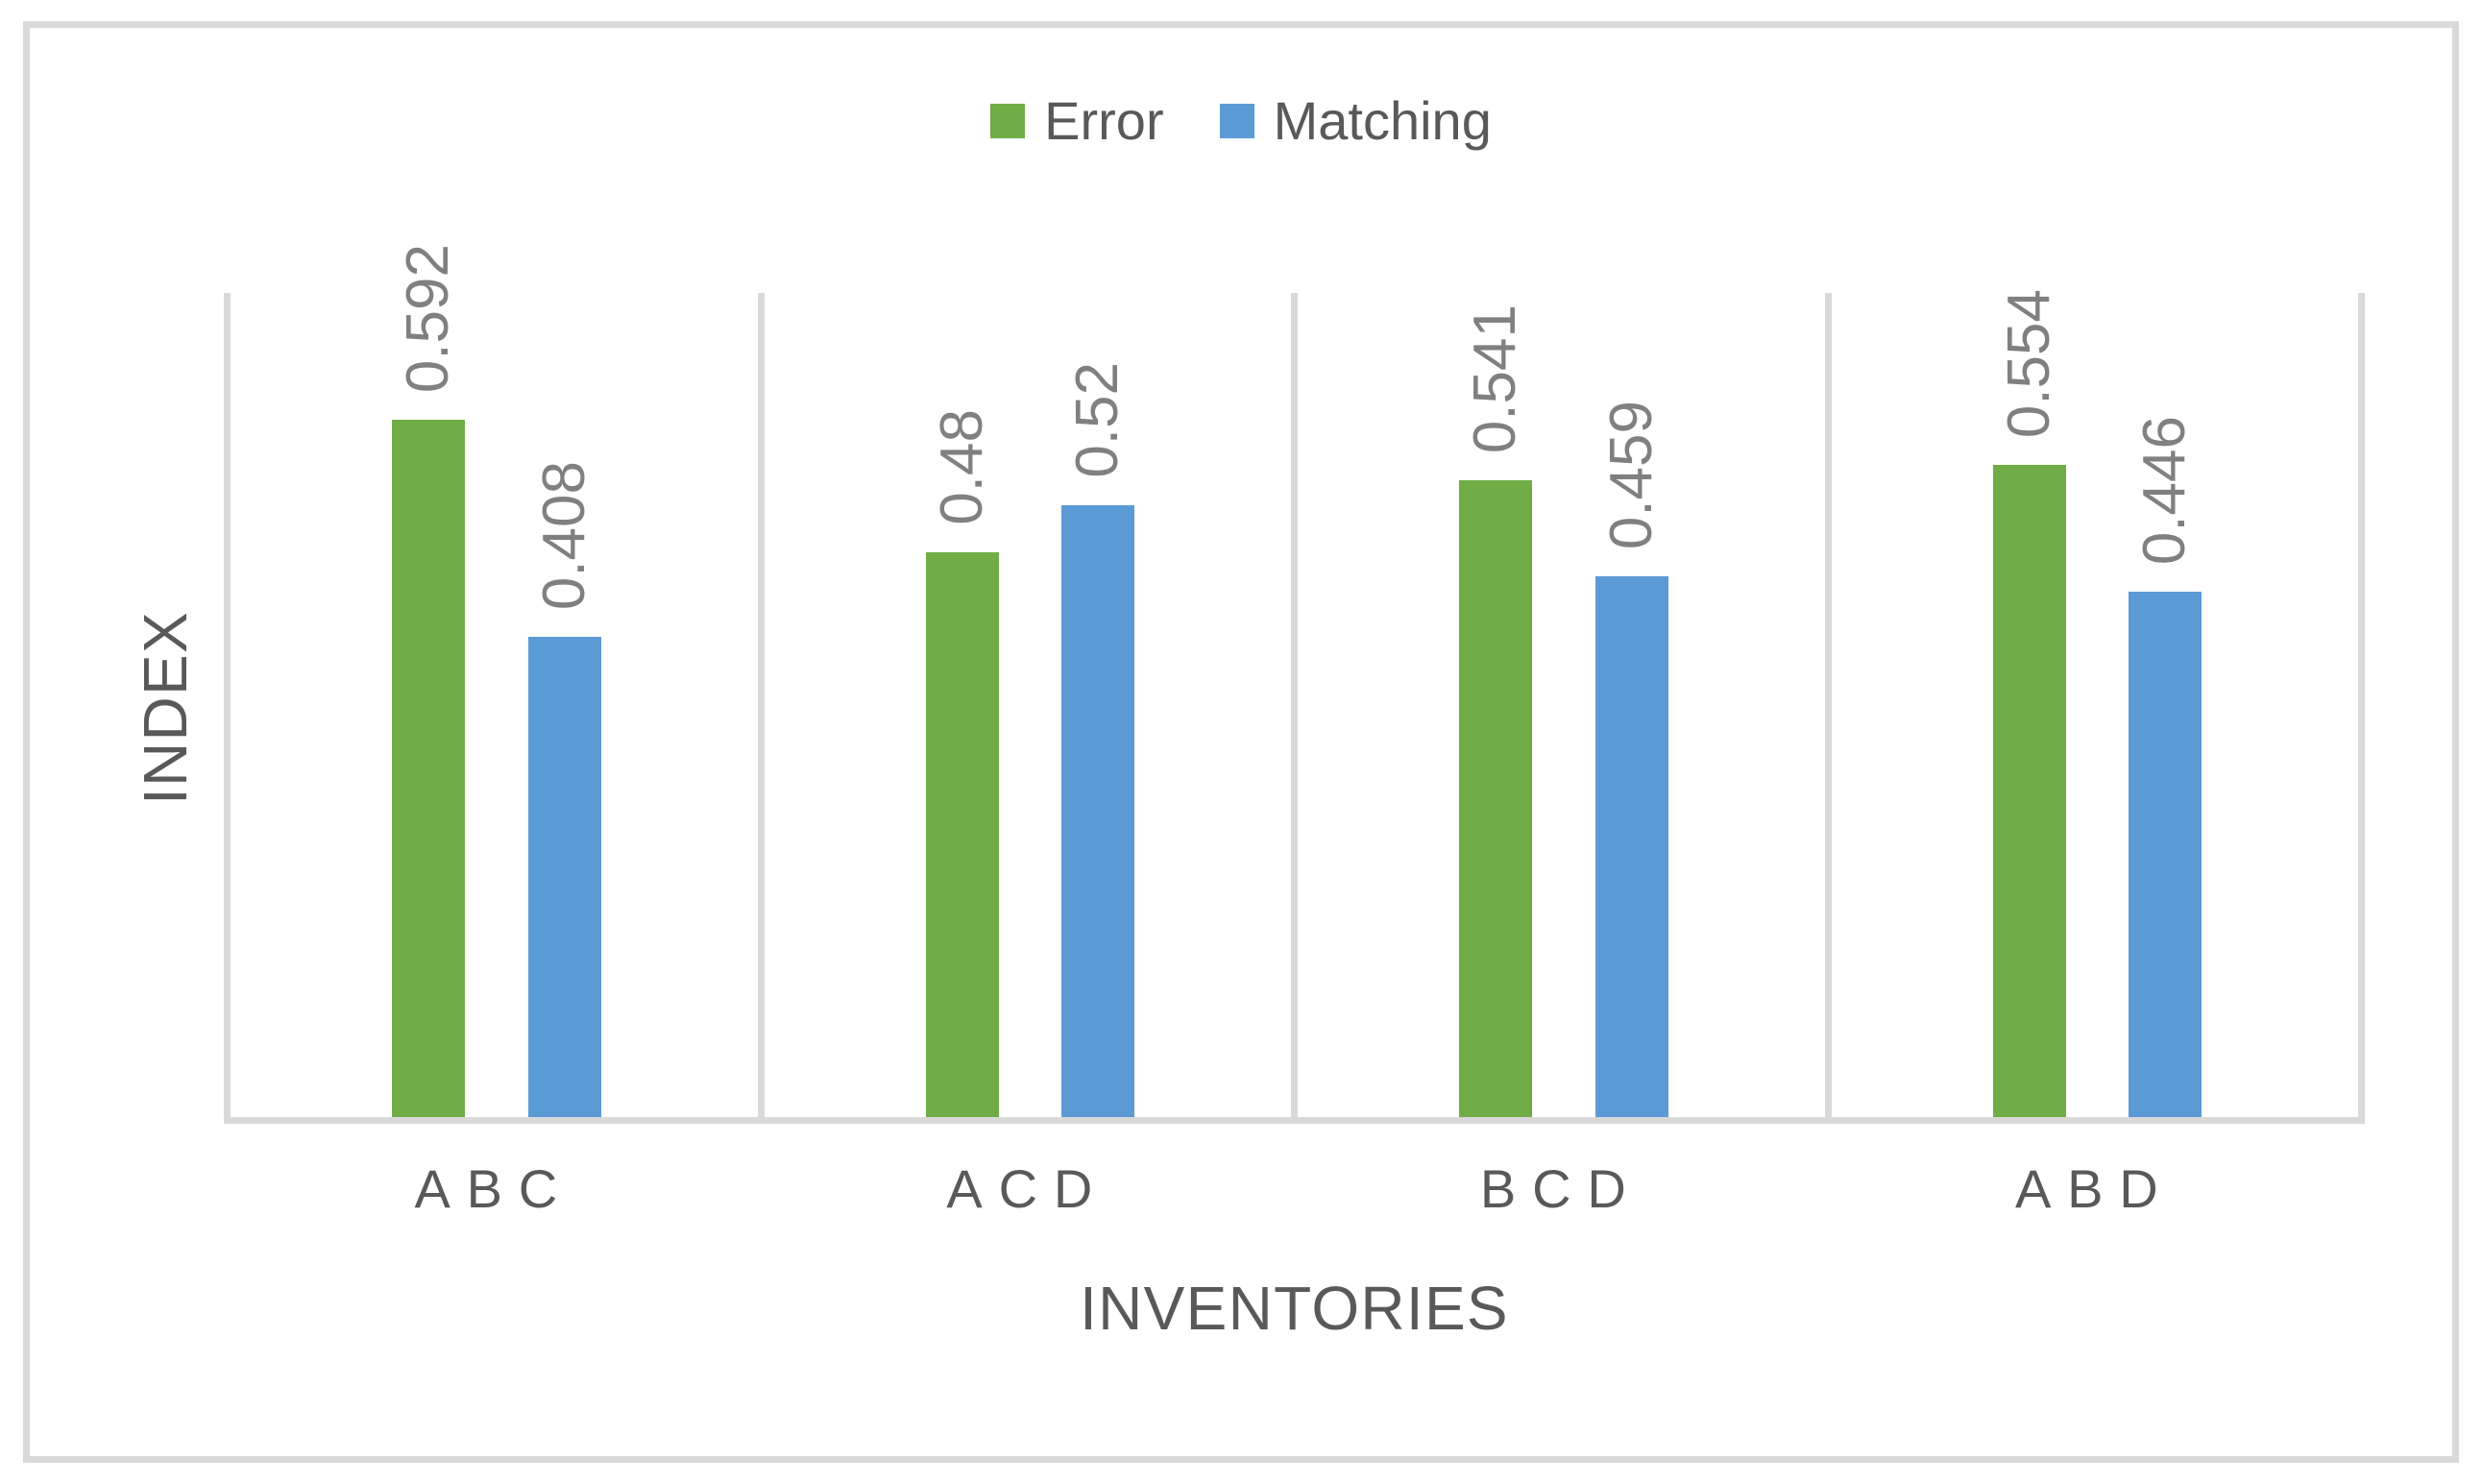 Image resolution: width=2482 pixels, height=1484 pixels. Describe the element at coordinates (429, 768) in the screenshot. I see `bar-error-abc` at that location.